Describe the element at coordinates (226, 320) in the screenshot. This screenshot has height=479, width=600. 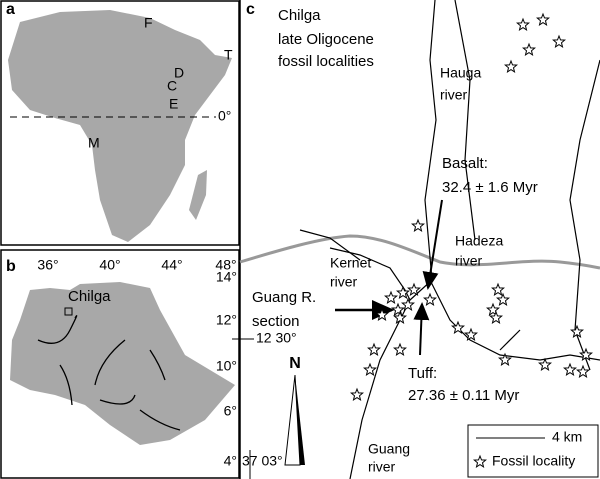
I see `lat-label: 12°` at that location.